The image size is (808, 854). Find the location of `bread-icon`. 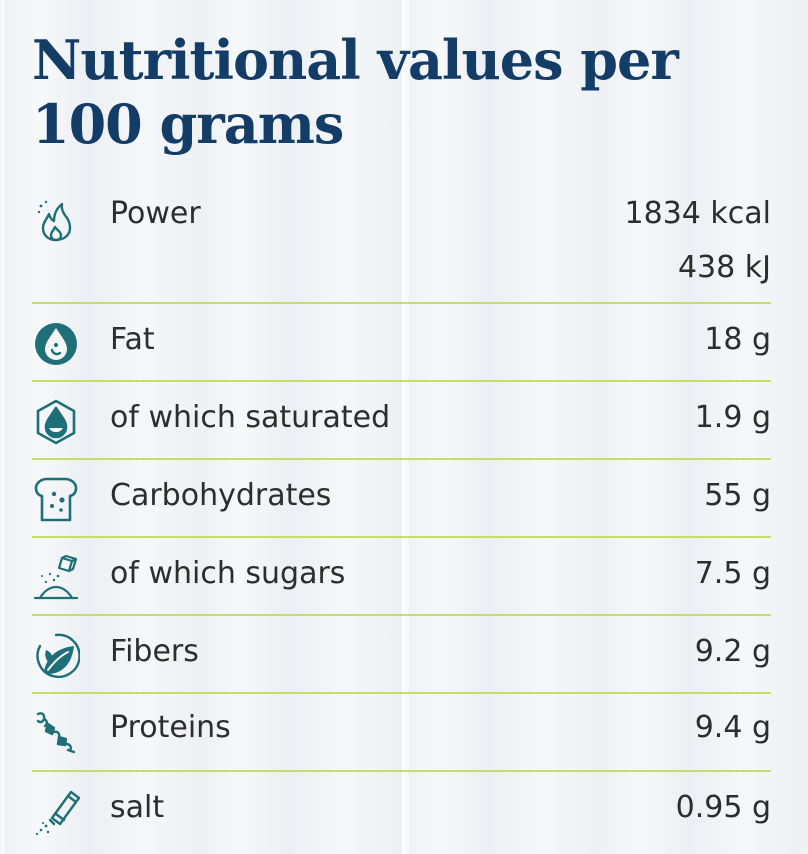

bread-icon is located at coordinates (56, 500).